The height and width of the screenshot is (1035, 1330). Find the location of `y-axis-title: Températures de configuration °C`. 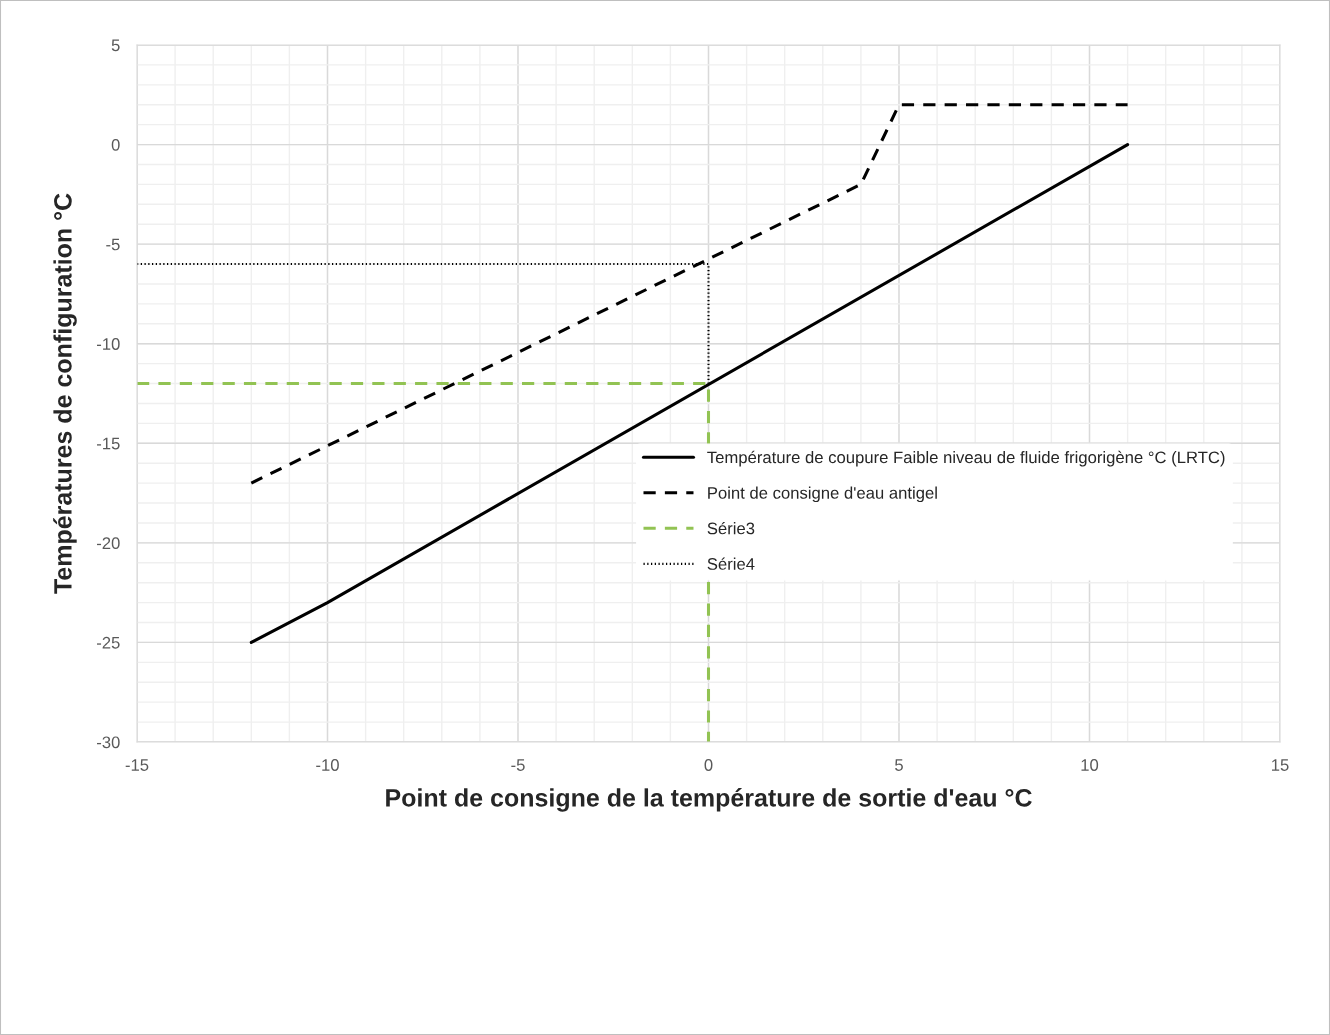

y-axis-title: Températures de configuration °C is located at coordinates (65, 393).